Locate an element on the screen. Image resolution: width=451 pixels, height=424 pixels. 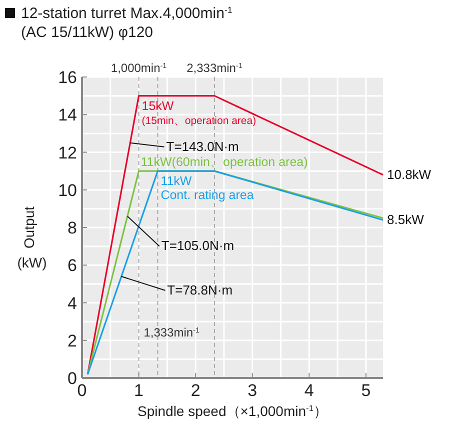
chart-title: 12-station turret Max.4,000min$^{-1}$ is located at coordinates (126, 13).